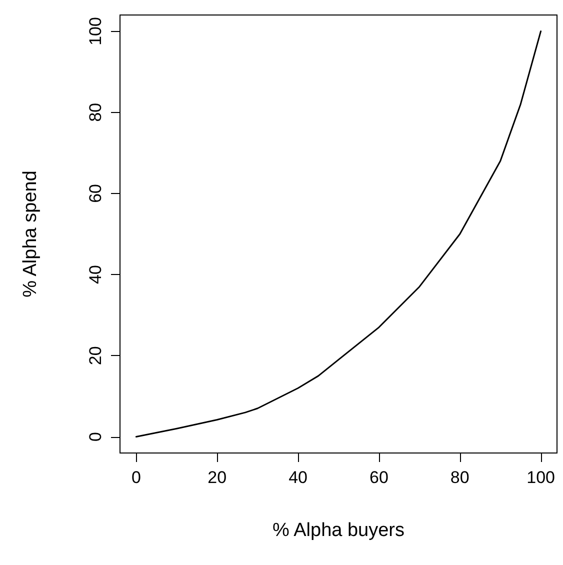 The height and width of the screenshot is (565, 563). I want to click on y-tick-label: 60, so click(95, 193).